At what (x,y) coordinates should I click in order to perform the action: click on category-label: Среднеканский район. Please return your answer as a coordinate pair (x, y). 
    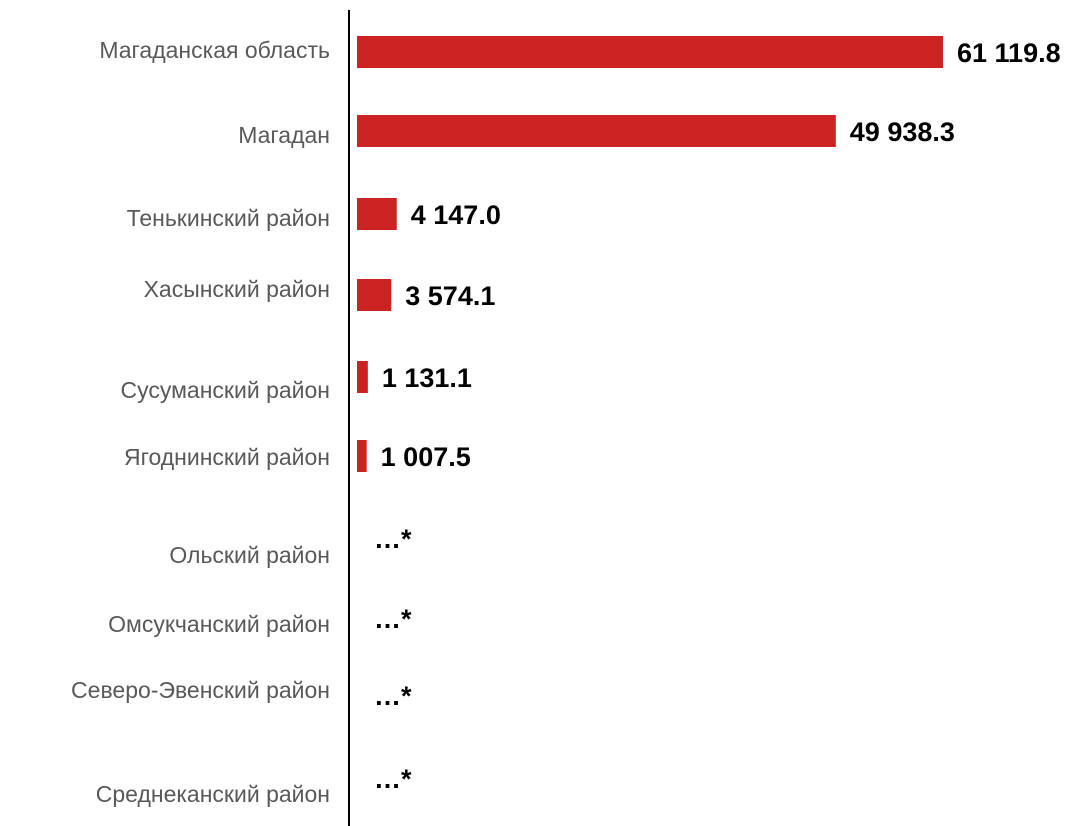
    Looking at the image, I should click on (213, 794).